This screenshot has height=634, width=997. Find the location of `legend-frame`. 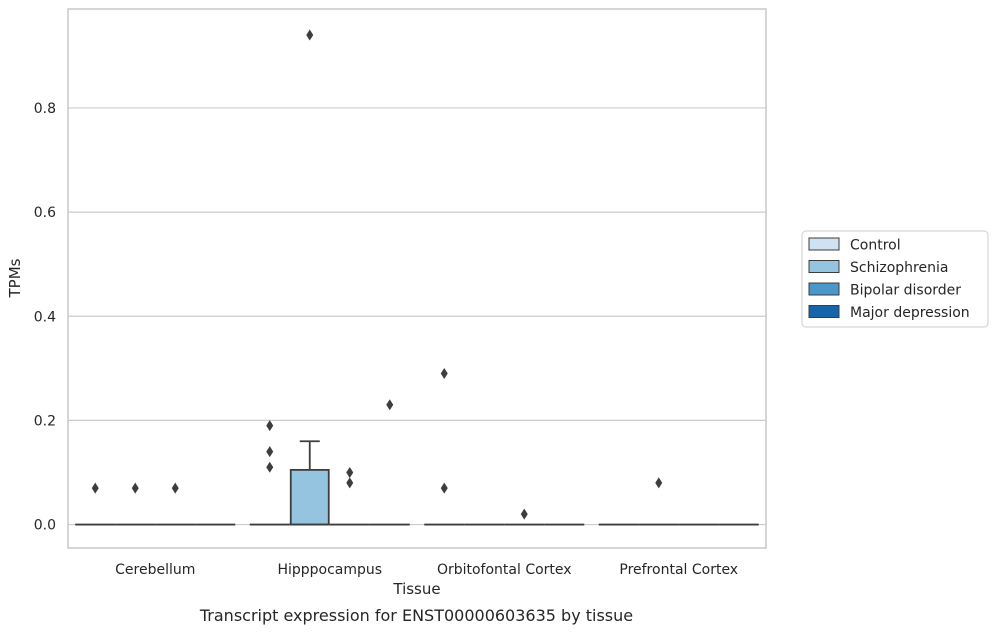

legend-frame is located at coordinates (895, 279).